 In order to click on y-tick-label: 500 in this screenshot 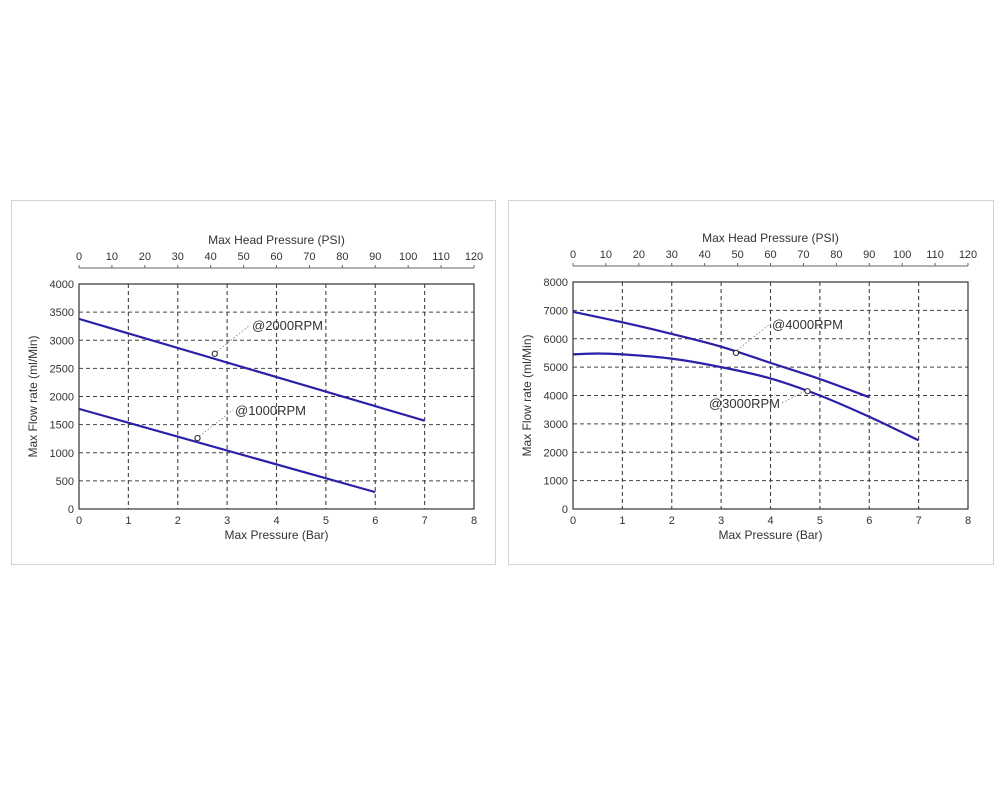, I will do `click(65, 482)`.